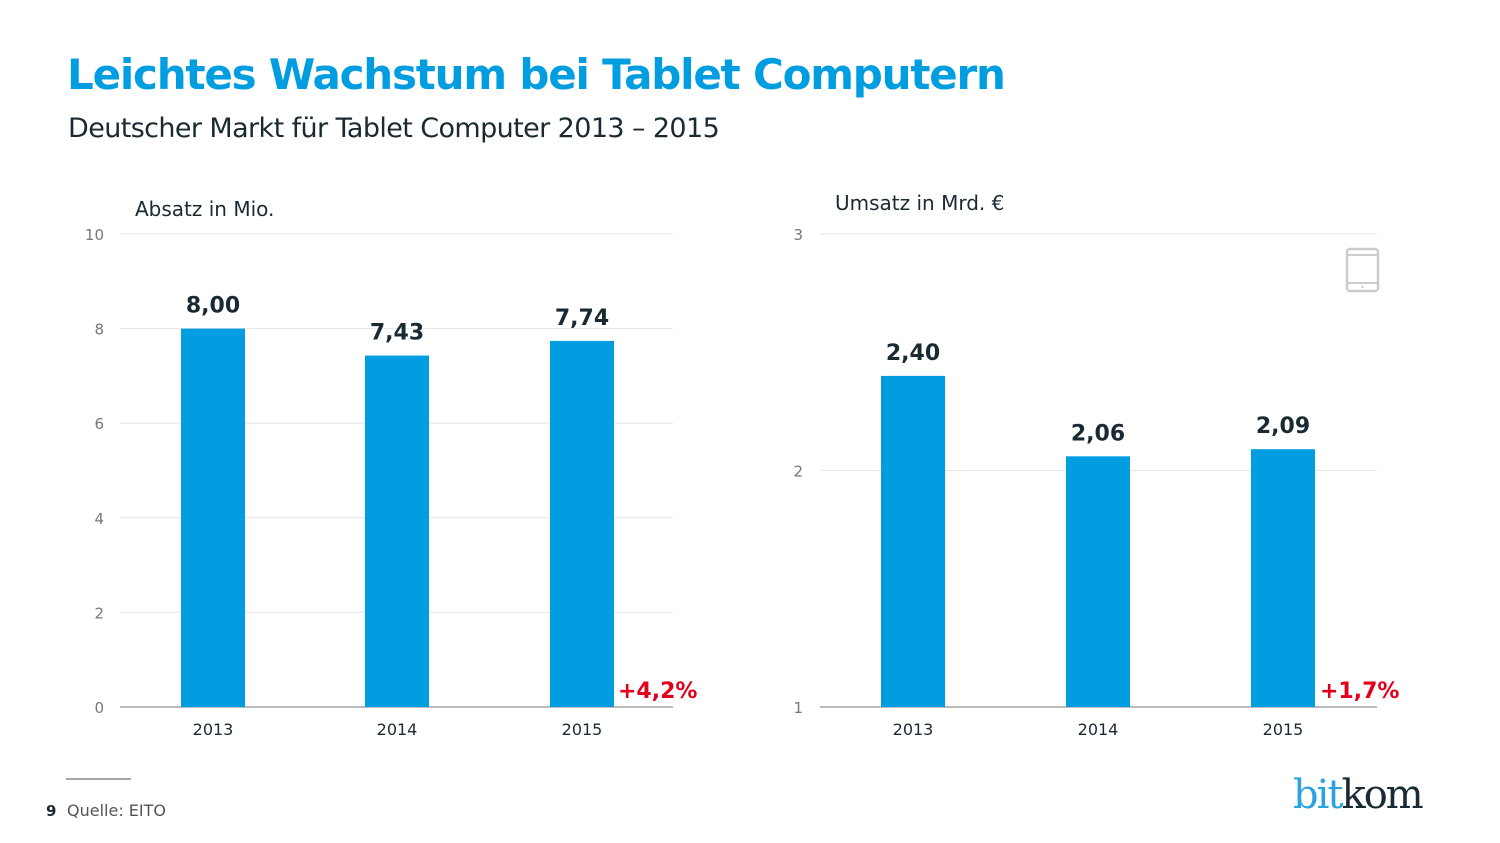  I want to click on value-label: 7,74, so click(582, 318).